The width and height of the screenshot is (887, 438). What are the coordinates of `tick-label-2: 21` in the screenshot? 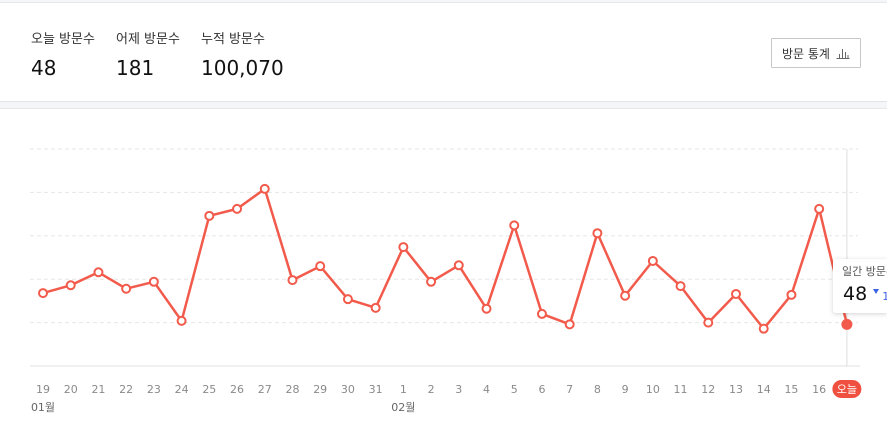 It's located at (98, 389).